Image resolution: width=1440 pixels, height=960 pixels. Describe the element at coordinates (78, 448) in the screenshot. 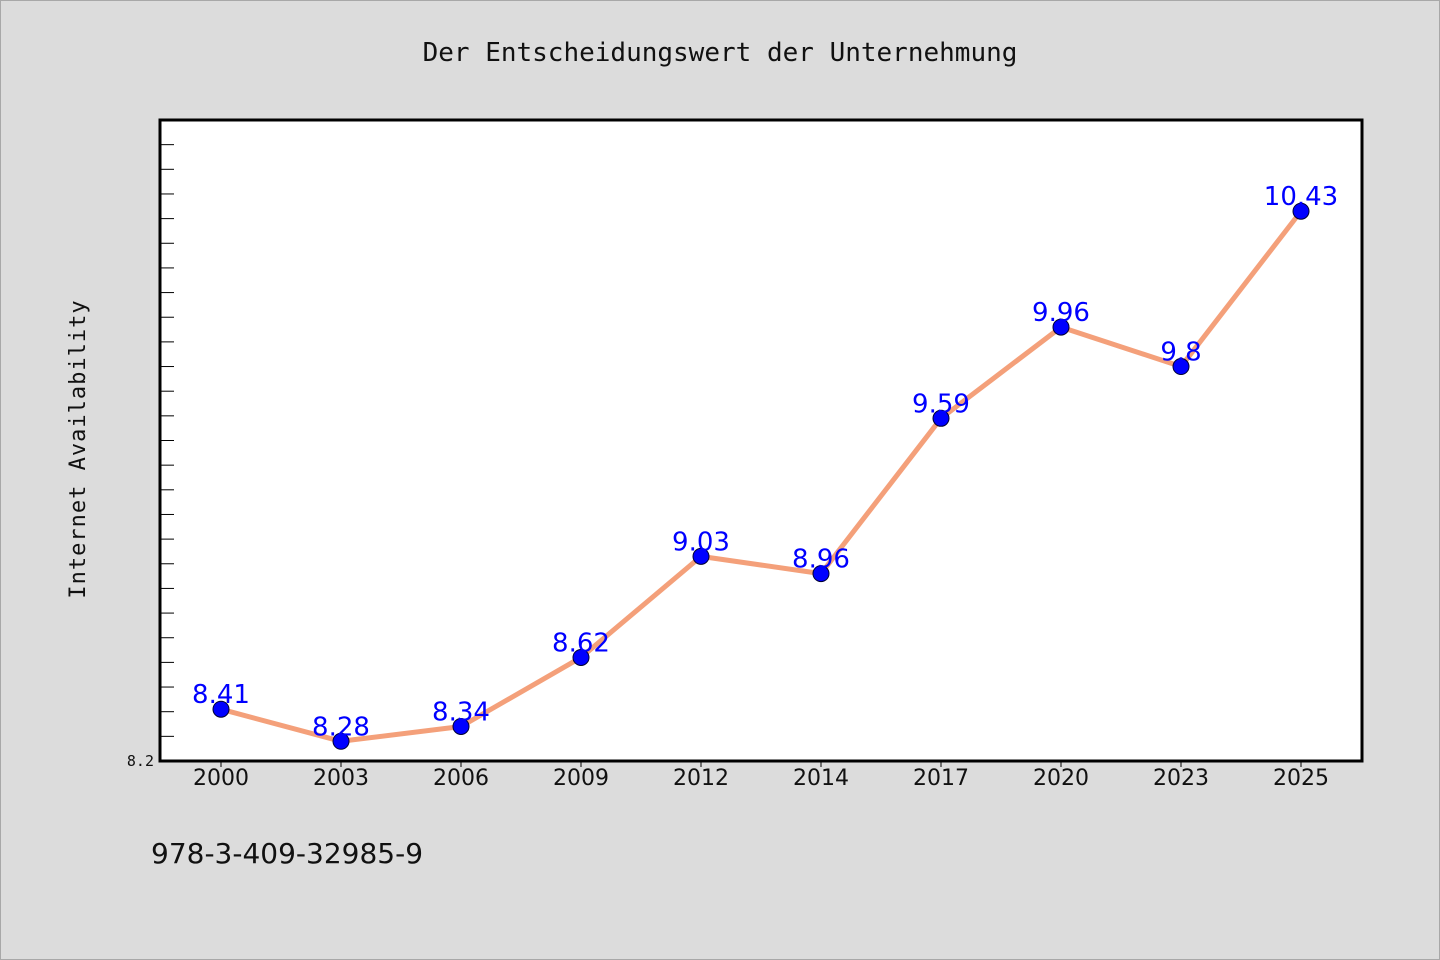

I see `y-axis-label: Internet Availability` at that location.